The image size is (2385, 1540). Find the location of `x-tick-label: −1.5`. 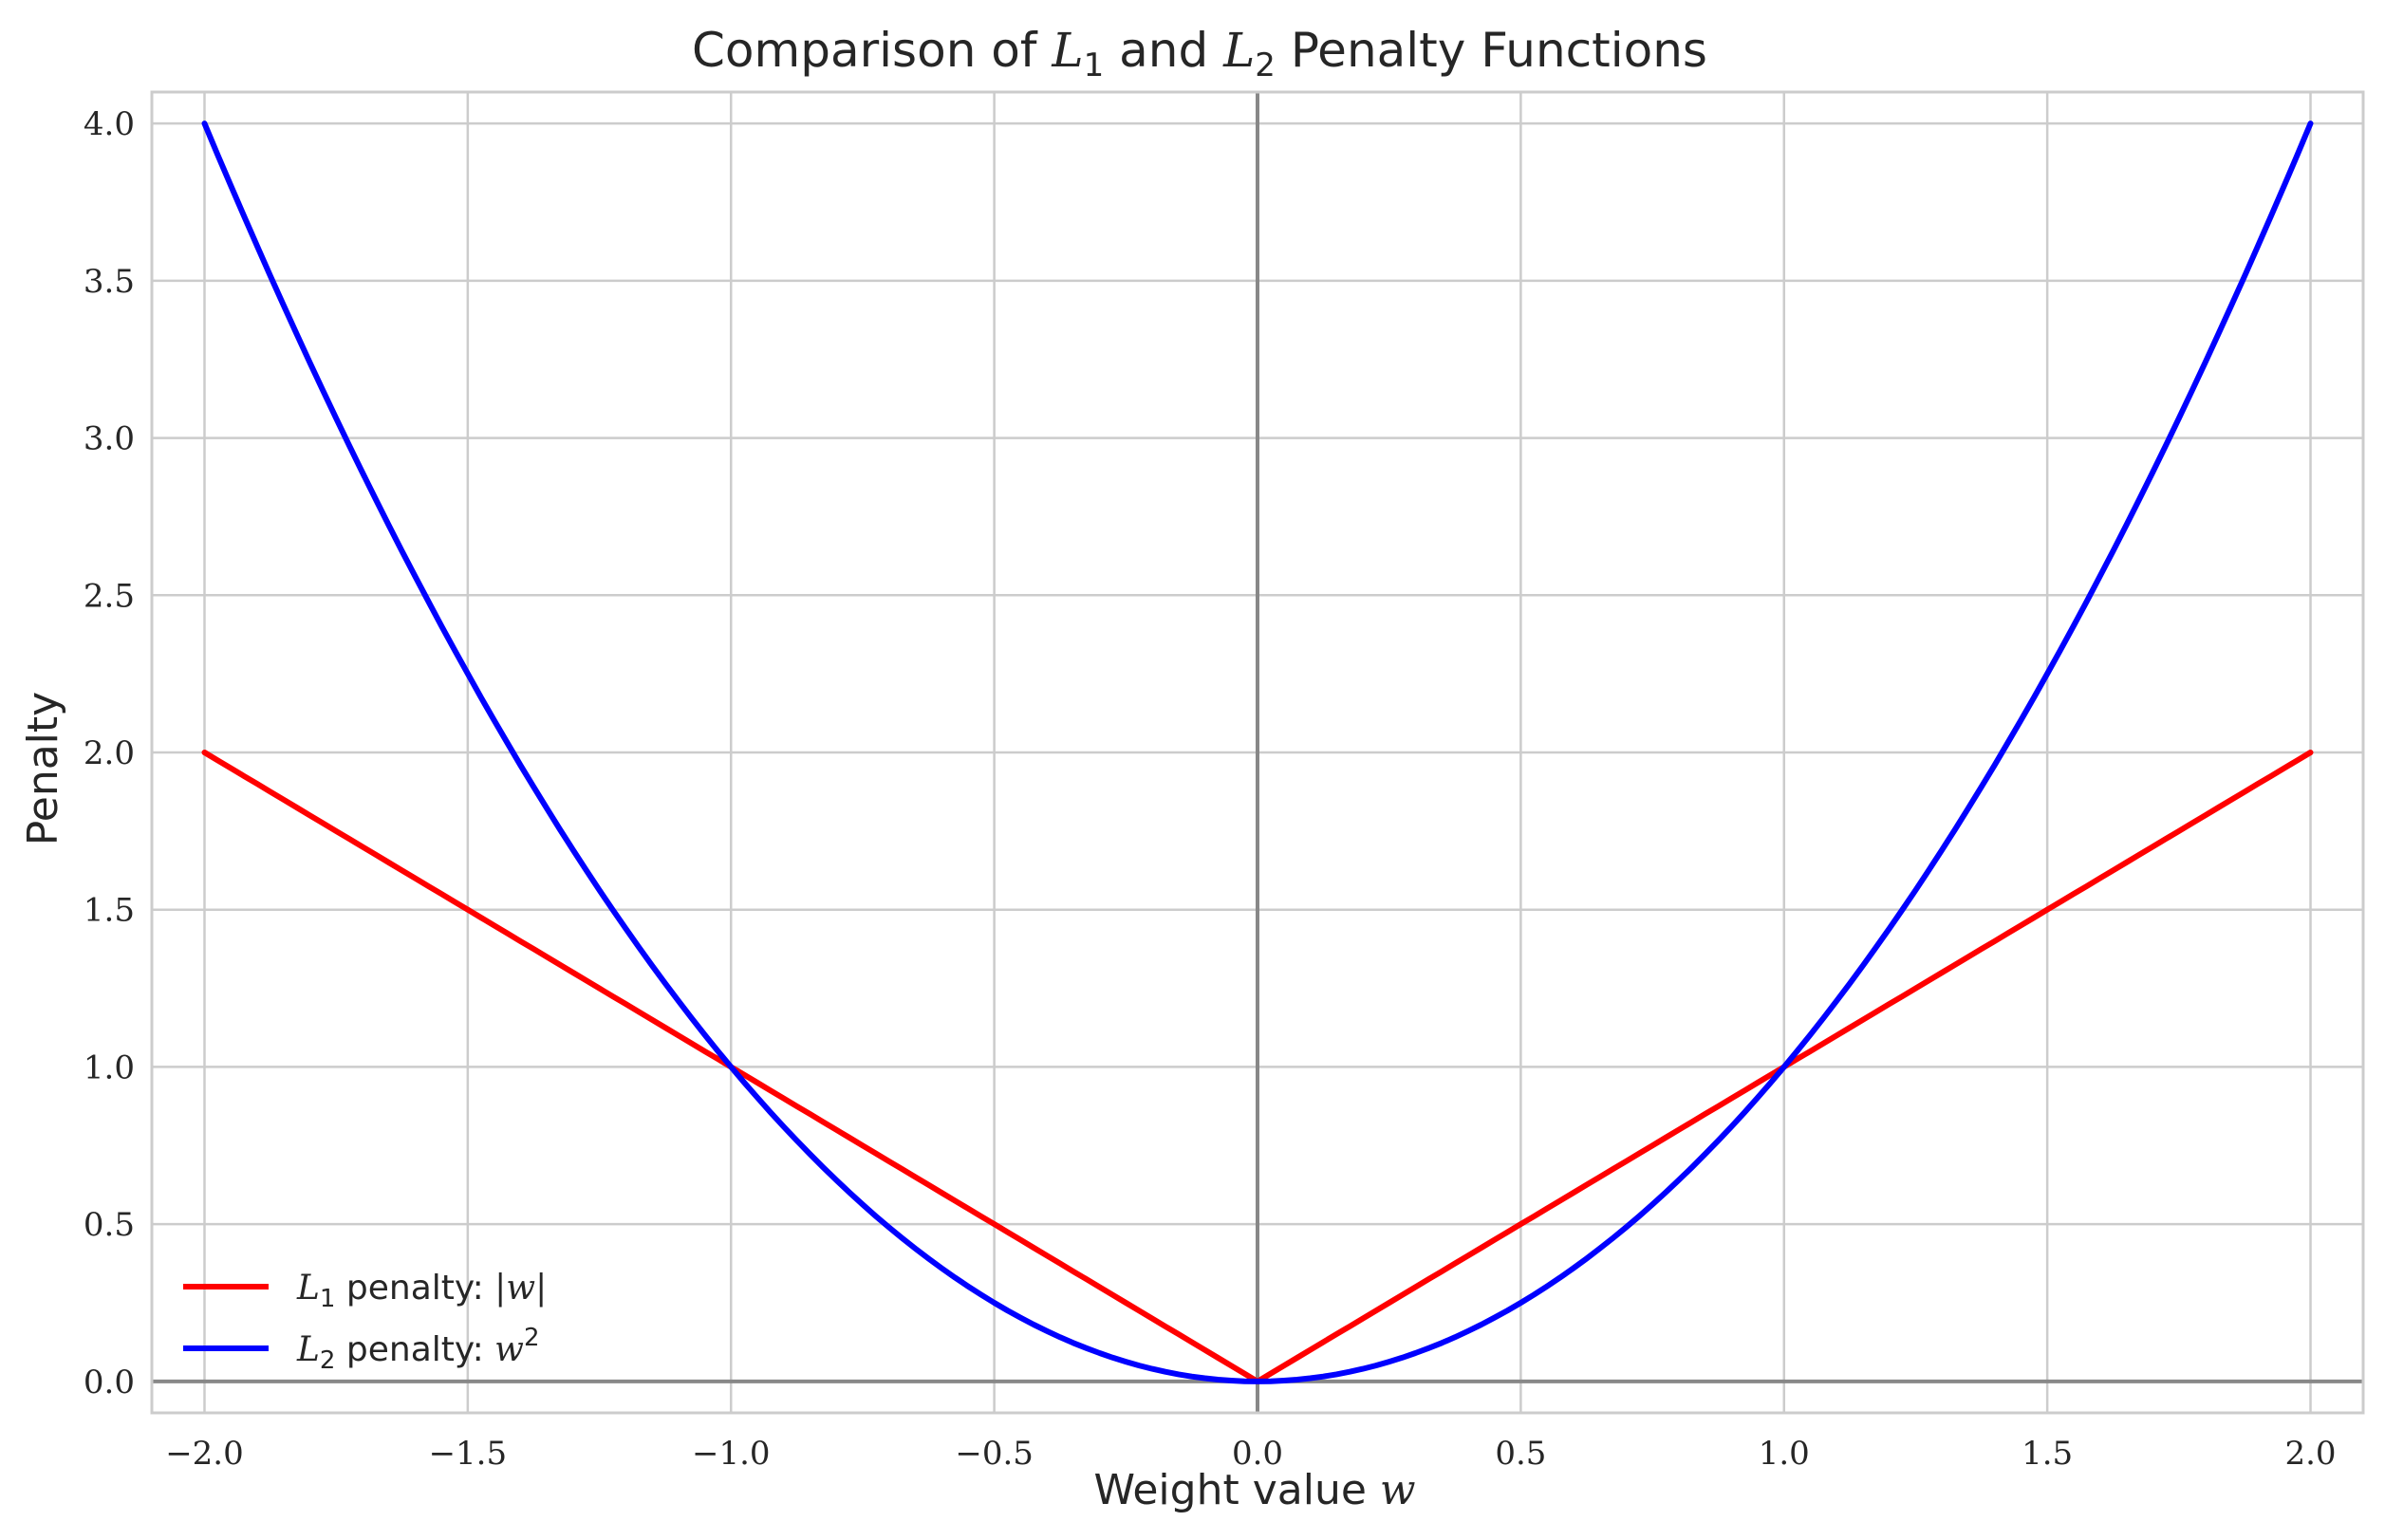

x-tick-label: −1.5 is located at coordinates (468, 1454).